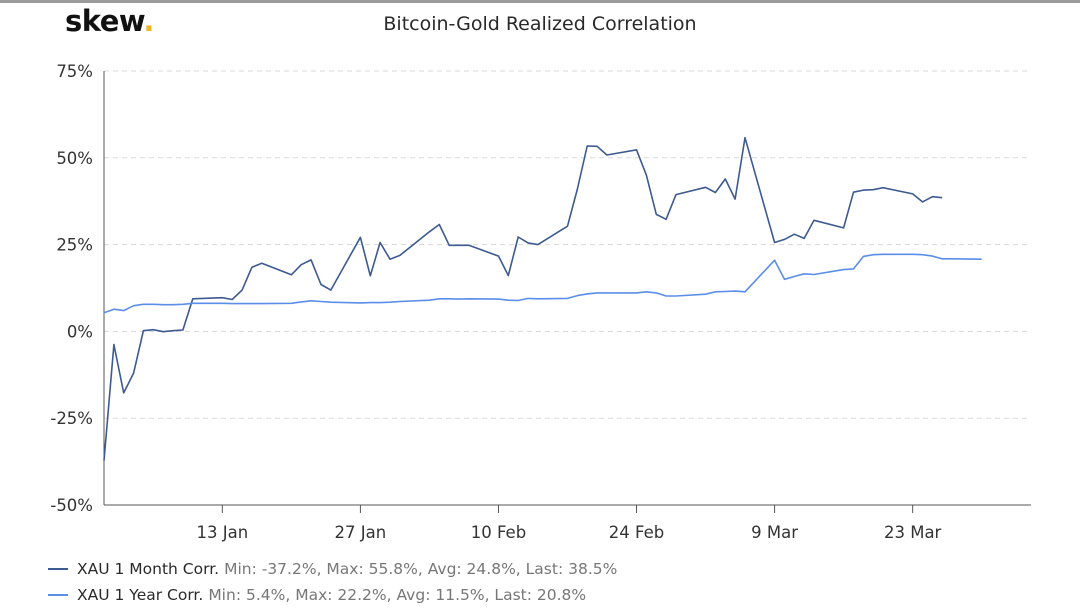  What do you see at coordinates (140, 595) in the screenshot?
I see `legend-series-name: XAU 1 Year Corr.` at bounding box center [140, 595].